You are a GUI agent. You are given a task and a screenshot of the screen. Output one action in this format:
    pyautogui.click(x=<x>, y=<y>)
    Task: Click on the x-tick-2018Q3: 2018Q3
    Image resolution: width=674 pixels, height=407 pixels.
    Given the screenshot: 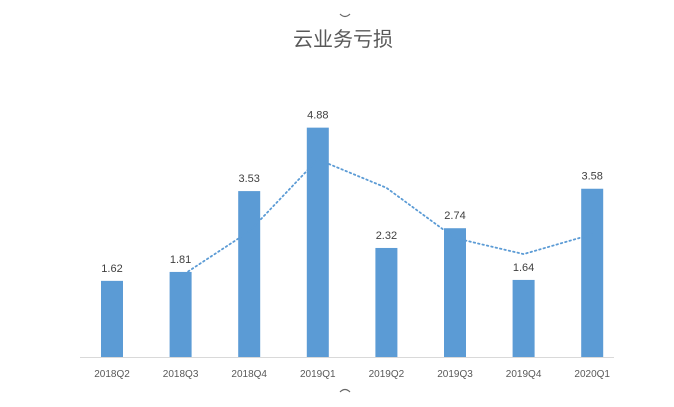 What is the action you would take?
    pyautogui.click(x=181, y=374)
    